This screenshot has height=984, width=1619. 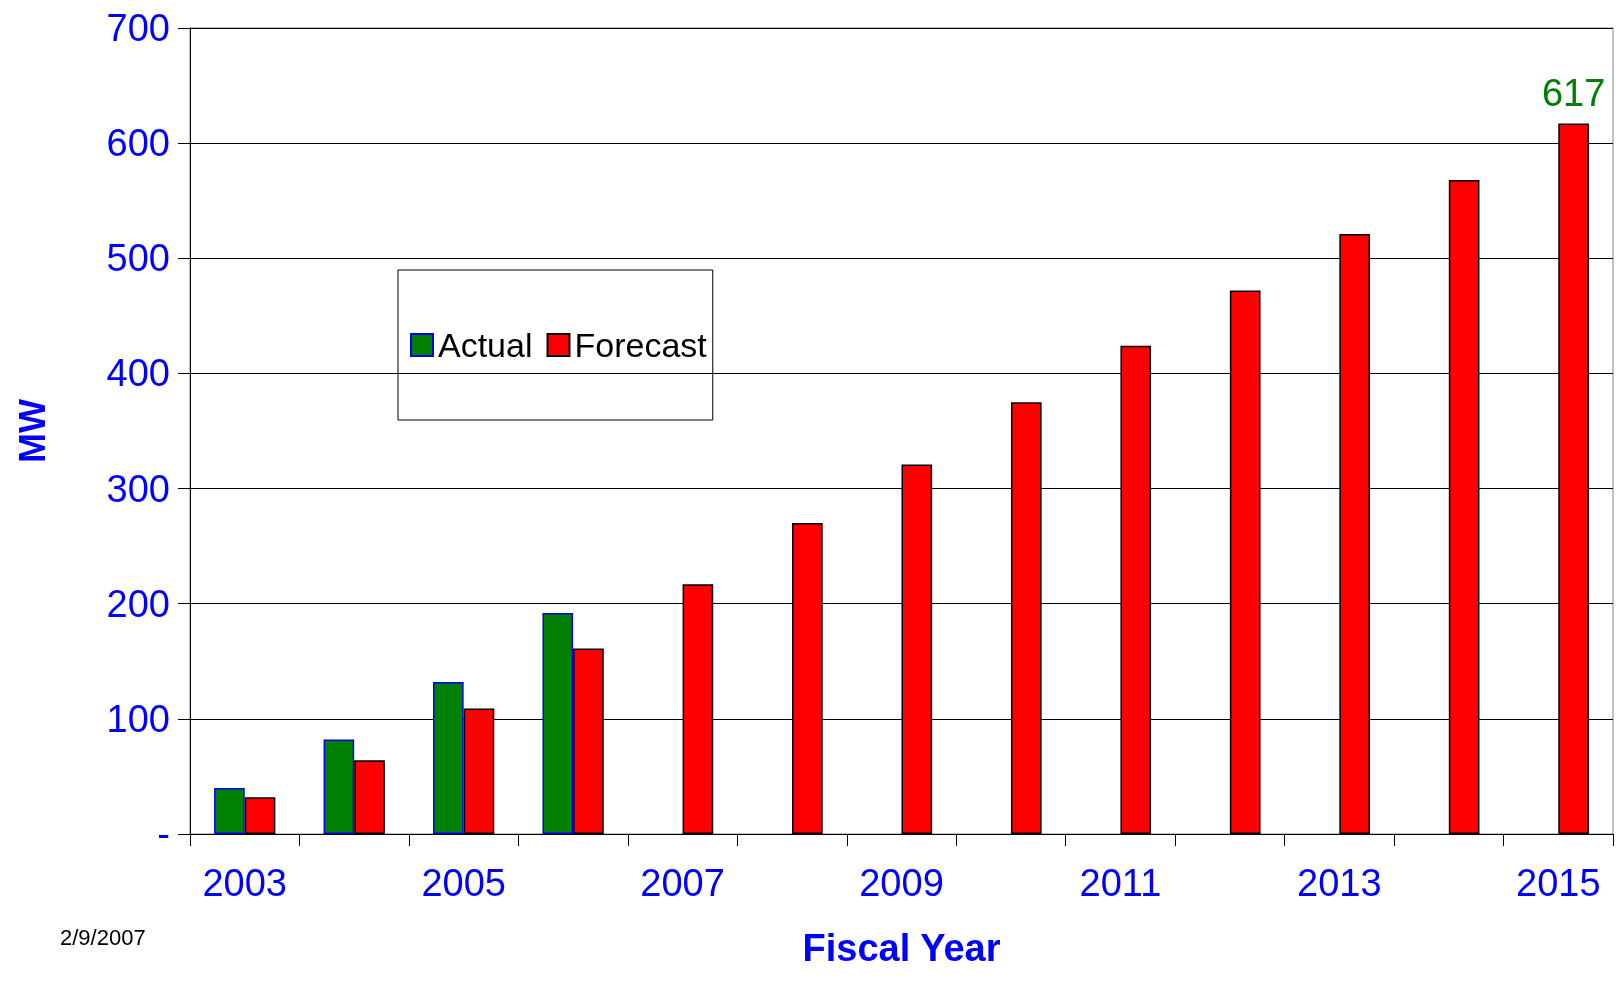 I want to click on x-tick-label: 2003, so click(x=244, y=883).